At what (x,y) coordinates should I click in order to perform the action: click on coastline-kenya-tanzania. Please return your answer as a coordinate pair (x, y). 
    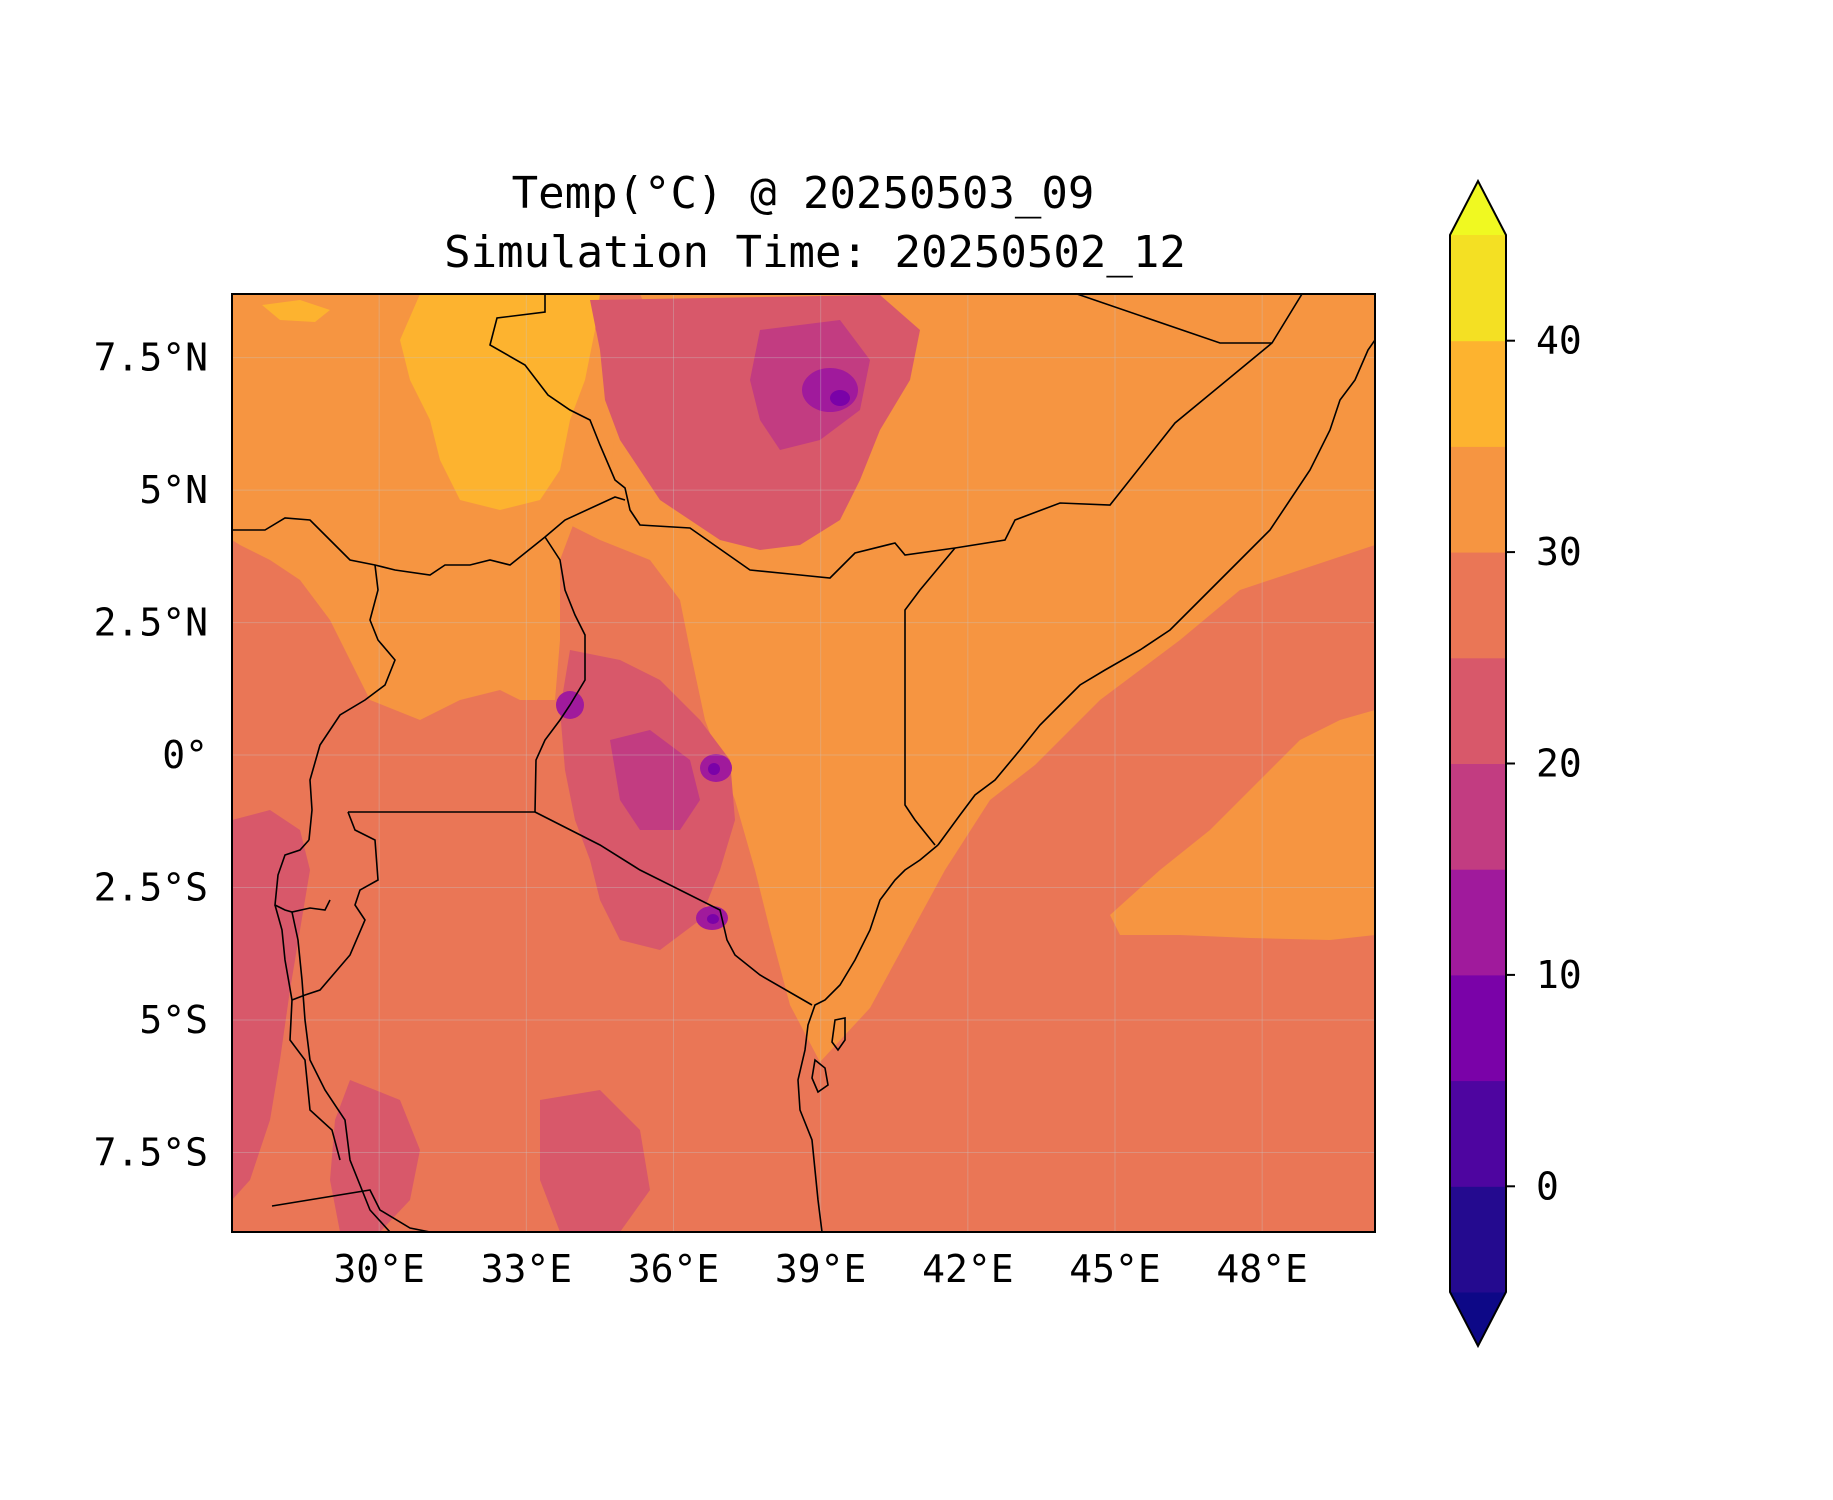
    Looking at the image, I should click on (868, 1038).